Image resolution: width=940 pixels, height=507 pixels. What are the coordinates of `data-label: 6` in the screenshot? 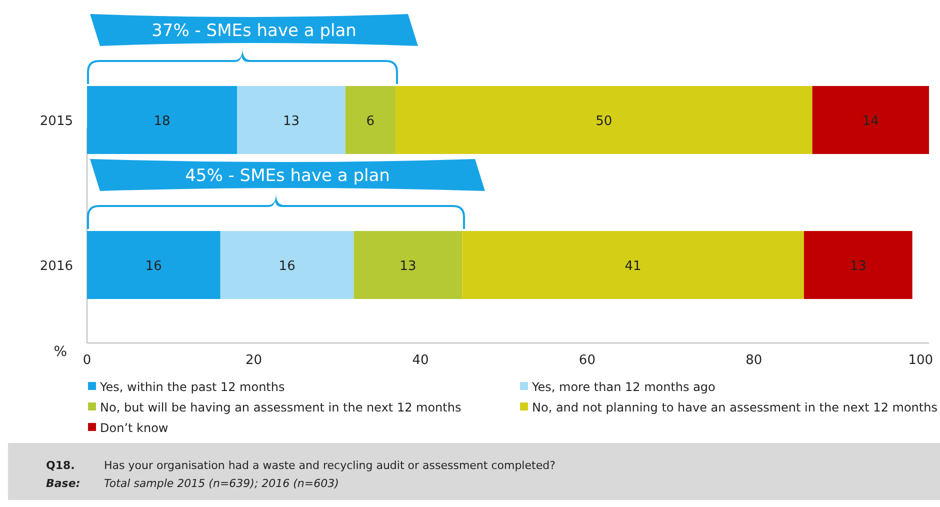 It's located at (370, 121).